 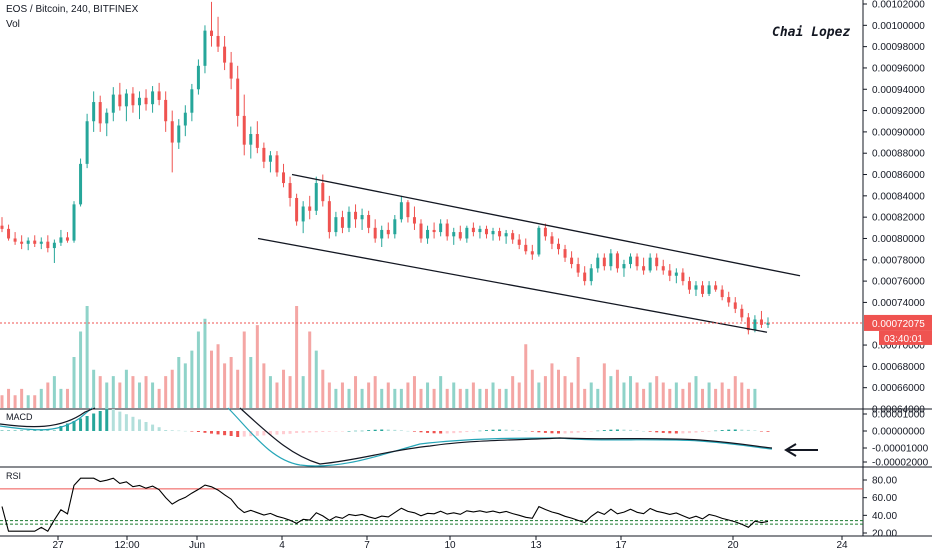 What do you see at coordinates (898, 432) in the screenshot?
I see `macd-tick-label: 0.00000000` at bounding box center [898, 432].